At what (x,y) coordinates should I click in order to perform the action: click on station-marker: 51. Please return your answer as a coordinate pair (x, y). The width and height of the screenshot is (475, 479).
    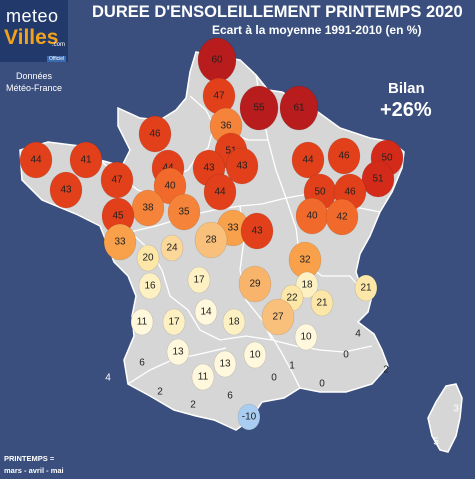
    Looking at the image, I should click on (378, 179).